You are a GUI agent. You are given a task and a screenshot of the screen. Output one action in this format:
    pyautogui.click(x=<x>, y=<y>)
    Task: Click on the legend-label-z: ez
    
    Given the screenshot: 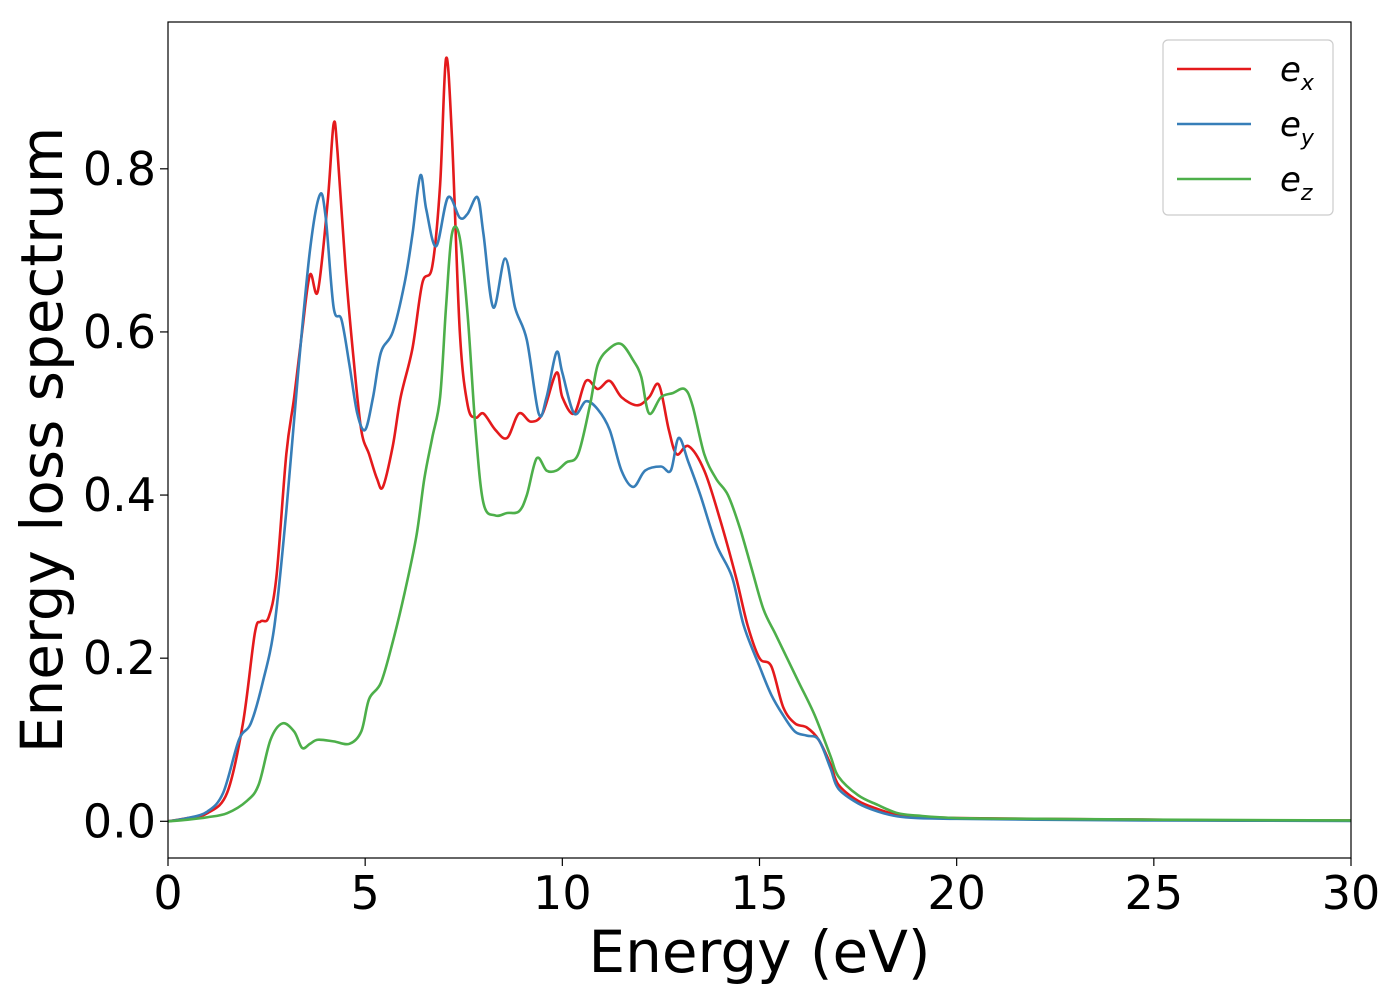 What is the action you would take?
    pyautogui.click(x=1296, y=183)
    